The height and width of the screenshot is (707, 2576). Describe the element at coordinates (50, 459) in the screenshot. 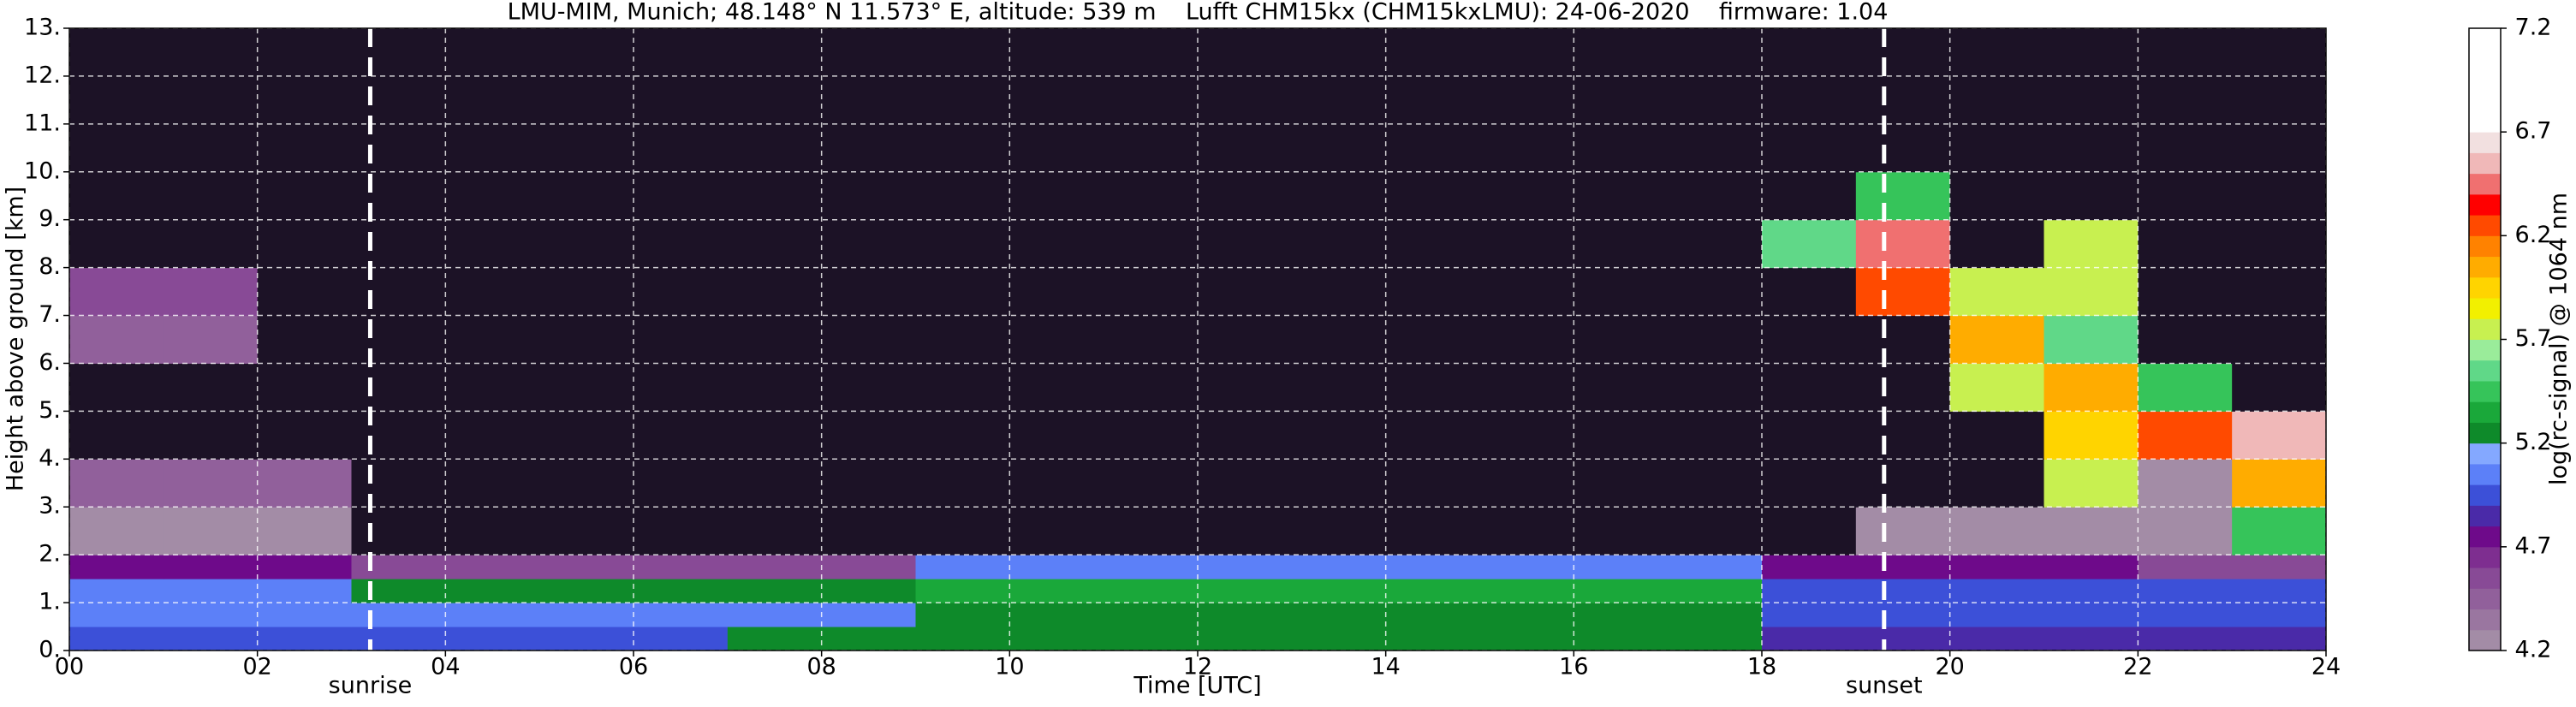

I see `y-tick-label: 4.` at that location.